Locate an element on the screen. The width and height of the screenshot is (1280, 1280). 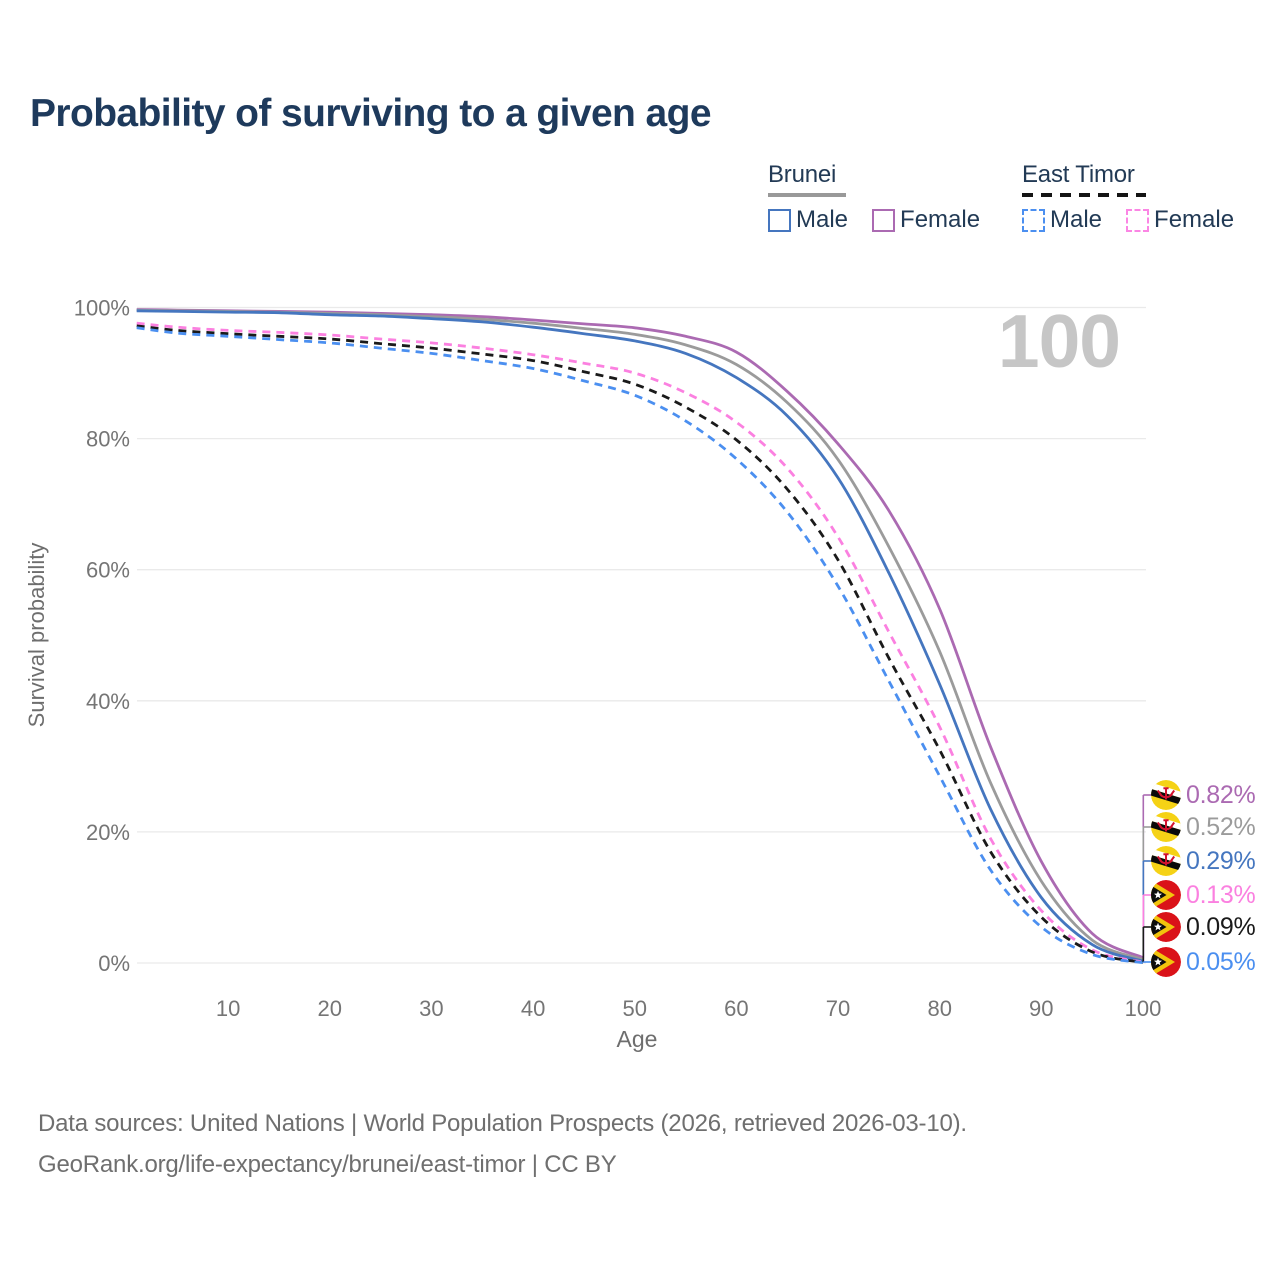
legend-item-brunei-female: Female is located at coordinates (926, 220).